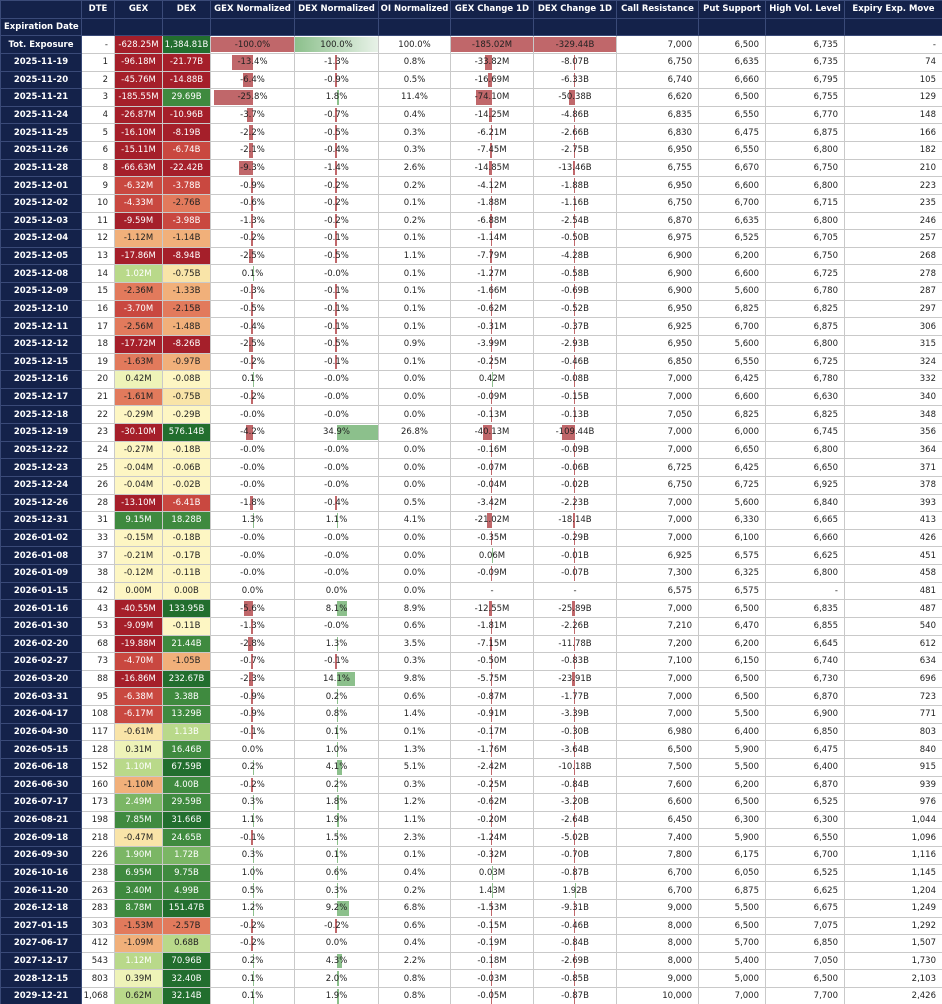 This screenshot has width=942, height=1004. Describe the element at coordinates (41, 62) in the screenshot. I see `expiration-date-cell: 2025-11-19` at that location.